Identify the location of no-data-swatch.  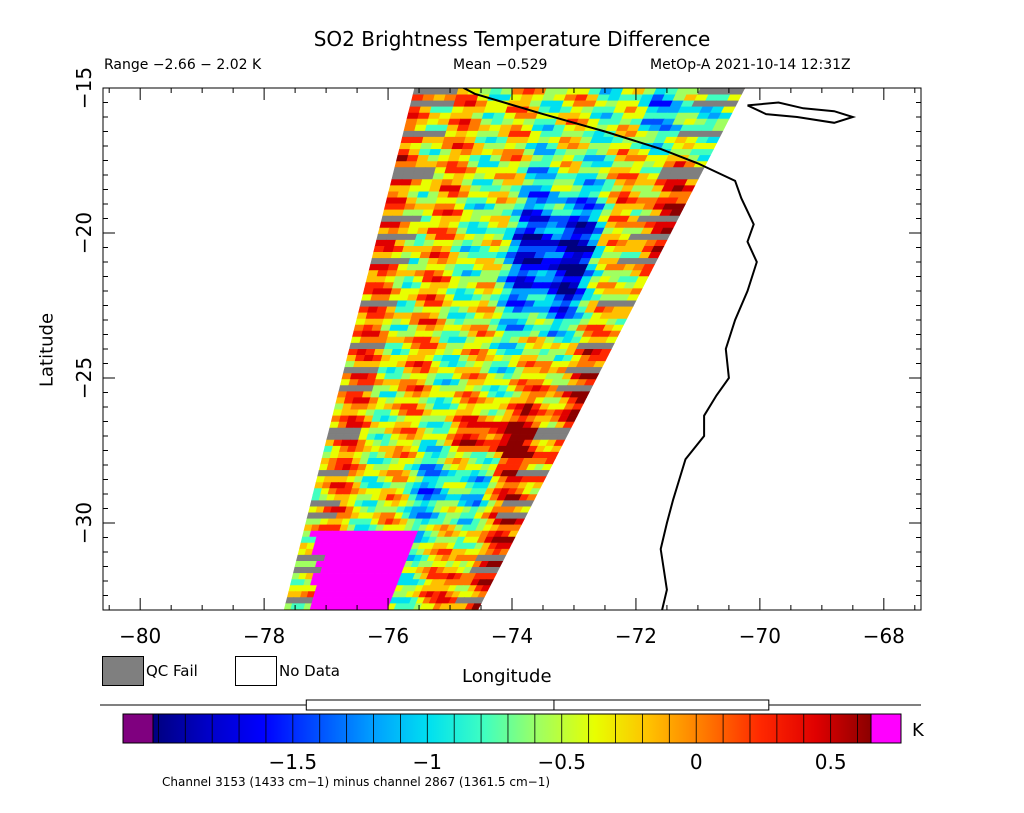
(256, 671).